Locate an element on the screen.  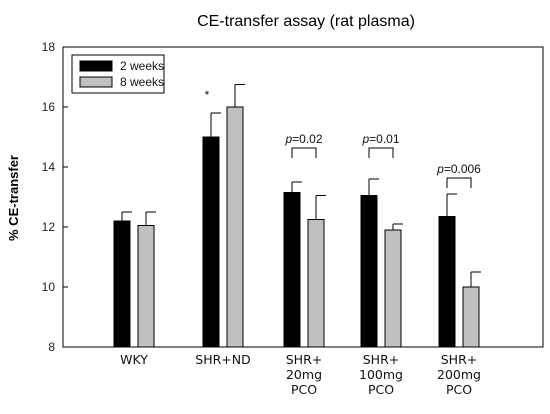
x-category-label: SHR+ 200mg PCO is located at coordinates (459, 374).